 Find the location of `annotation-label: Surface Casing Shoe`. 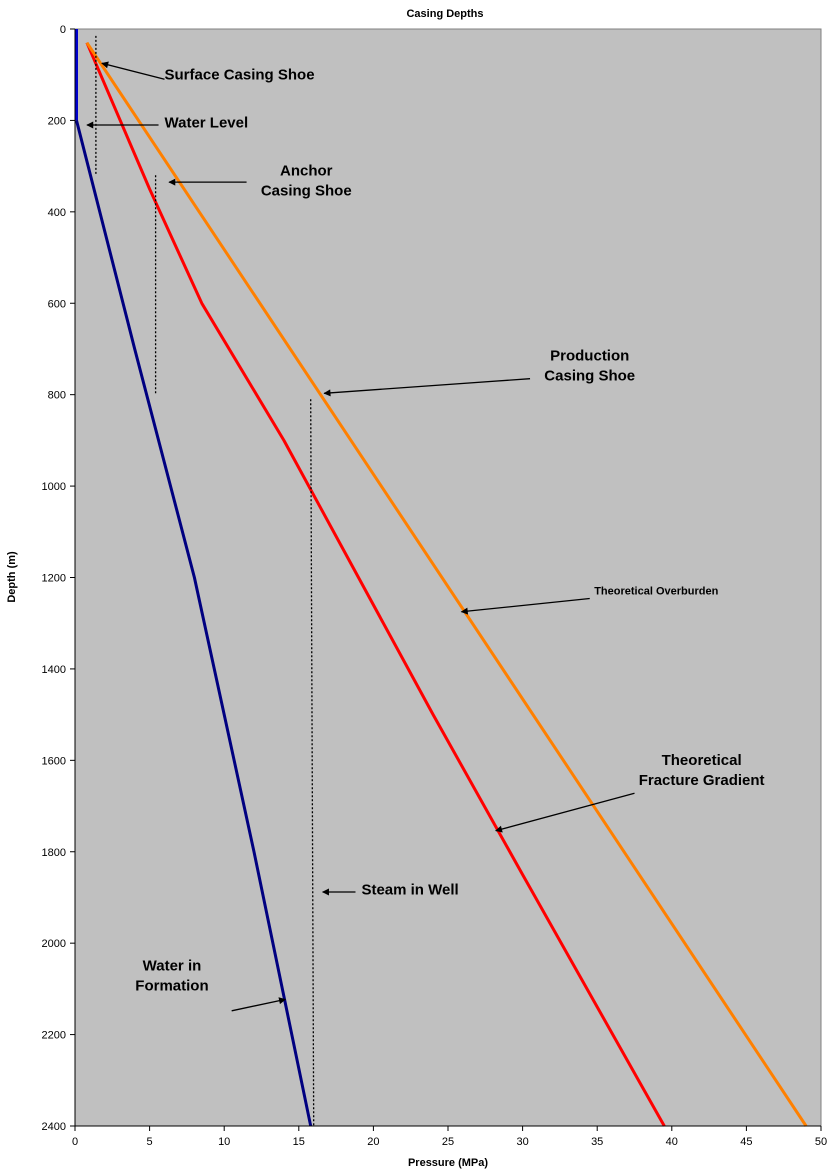

annotation-label: Surface Casing Shoe is located at coordinates (240, 74).